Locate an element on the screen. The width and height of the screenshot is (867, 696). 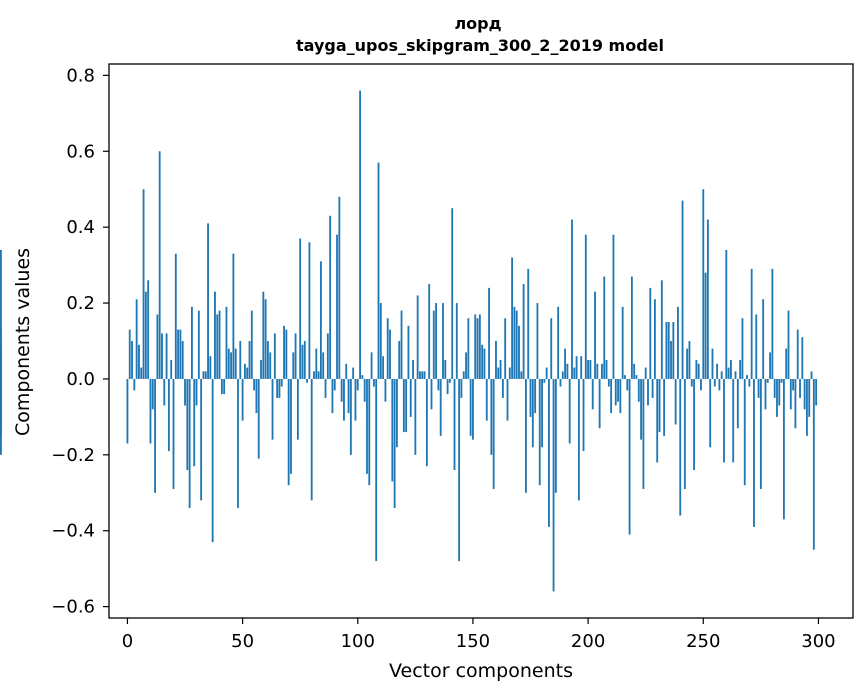
x-tick-label: 0 is located at coordinates (127, 641).